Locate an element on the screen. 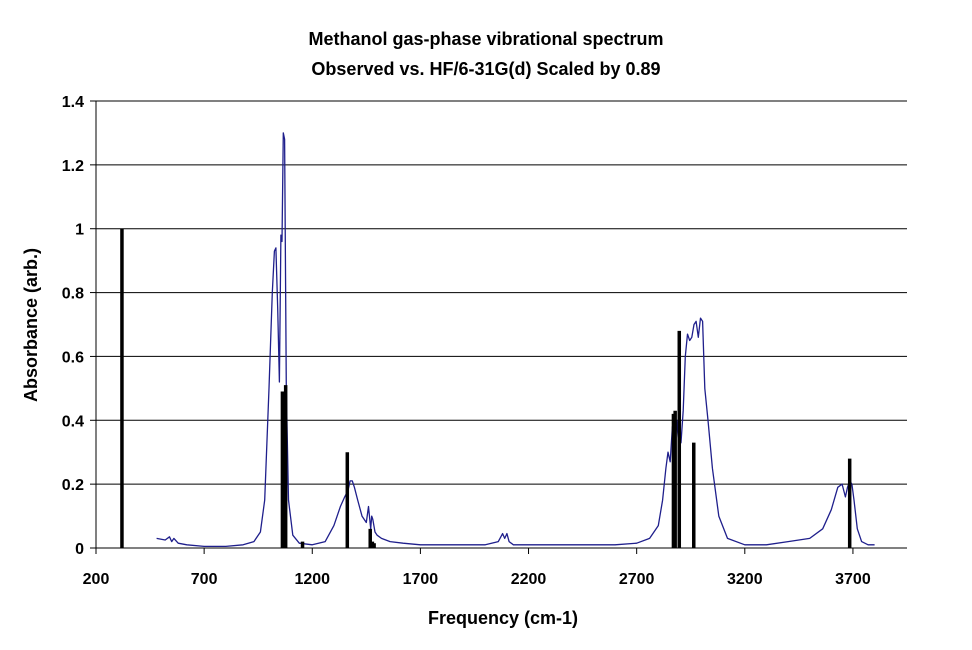 The height and width of the screenshot is (650, 972). x-tick-label: 1700 is located at coordinates (421, 579).